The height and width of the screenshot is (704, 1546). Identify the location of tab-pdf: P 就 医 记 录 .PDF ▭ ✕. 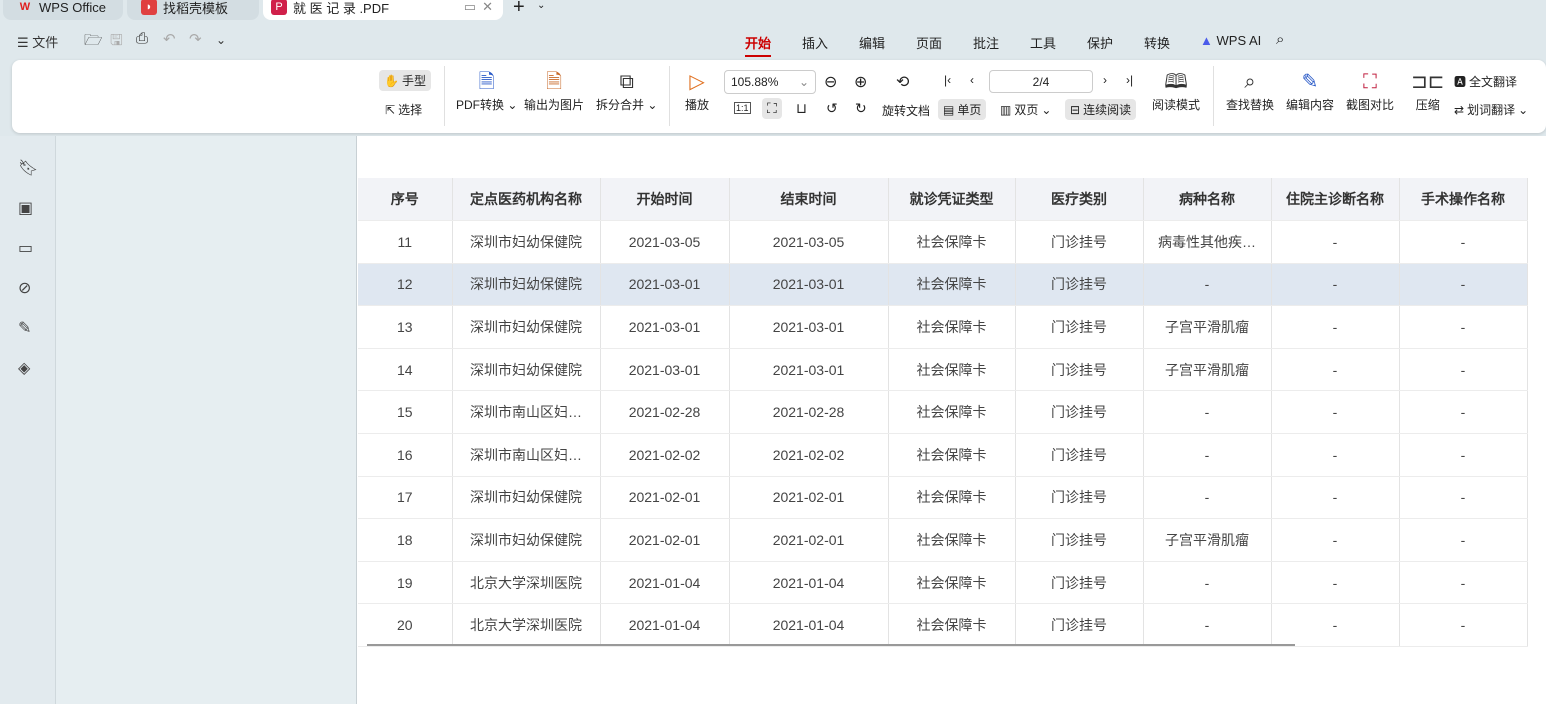
(383, 10).